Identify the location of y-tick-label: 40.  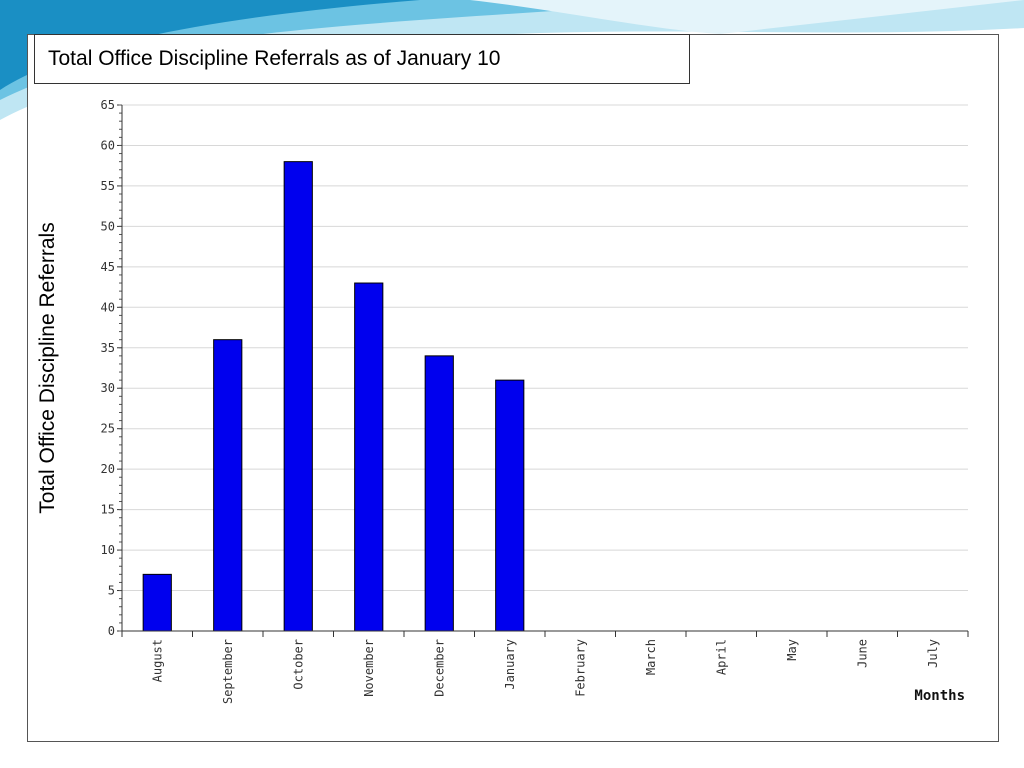
(108, 307).